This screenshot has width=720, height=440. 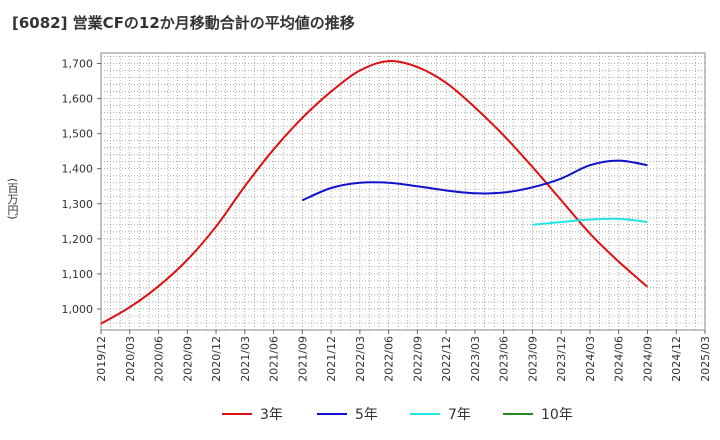 I want to click on legend-label-3年: 3年, so click(x=271, y=415).